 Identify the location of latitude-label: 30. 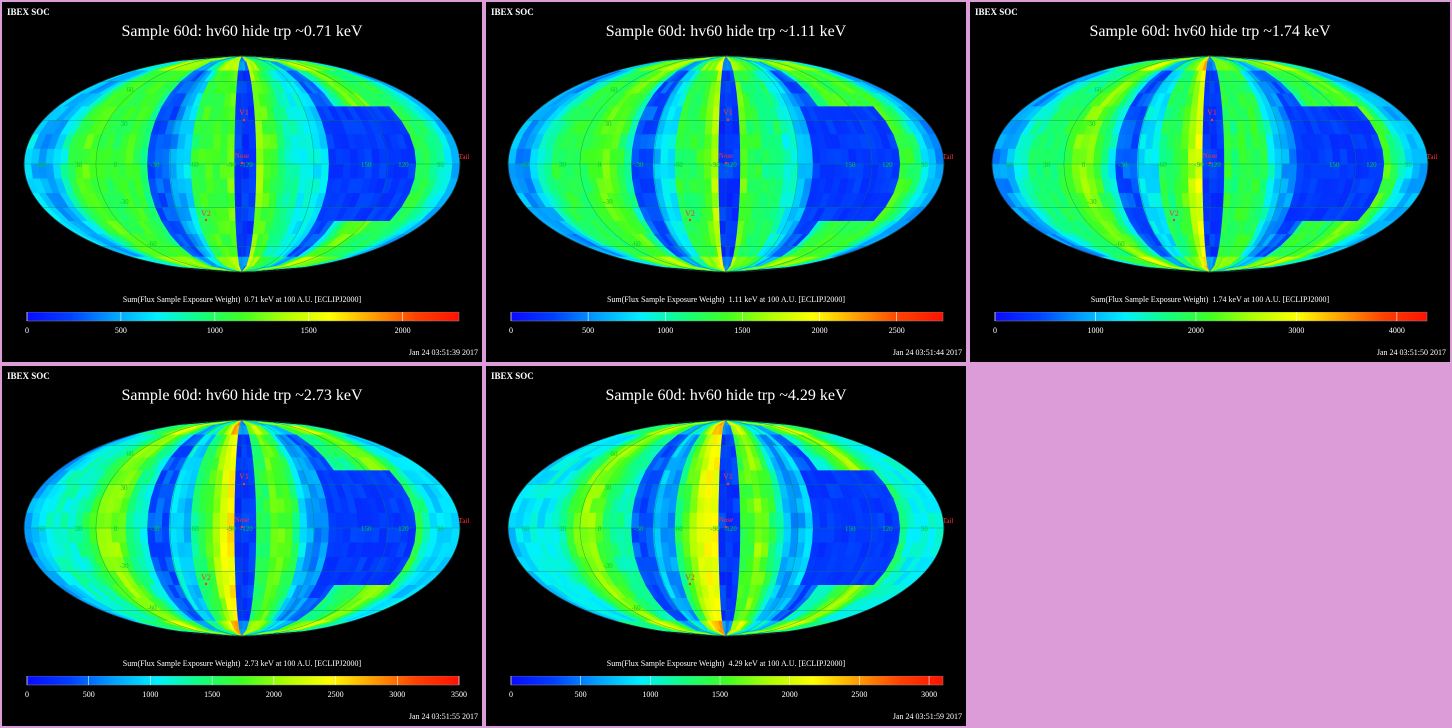
(125, 124).